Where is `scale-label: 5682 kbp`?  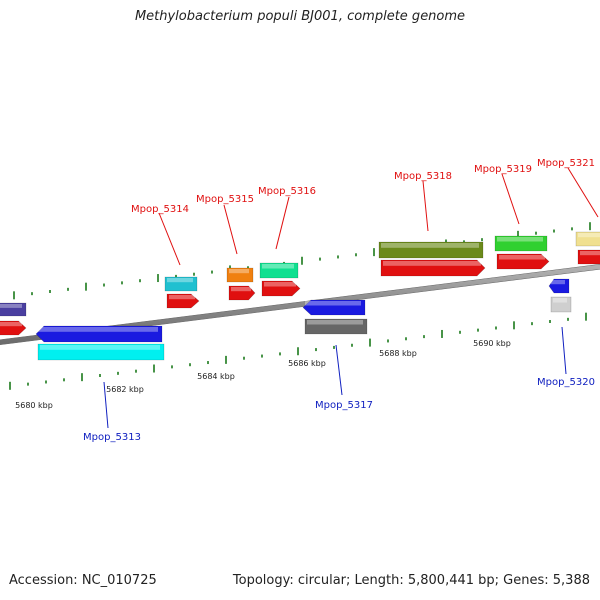
scale-label: 5682 kbp is located at coordinates (125, 389).